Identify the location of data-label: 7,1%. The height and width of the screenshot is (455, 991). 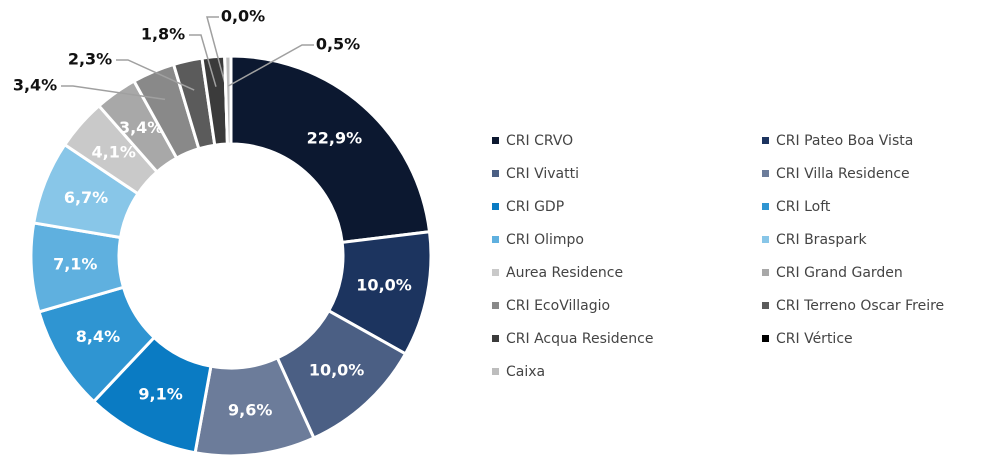
(75, 264).